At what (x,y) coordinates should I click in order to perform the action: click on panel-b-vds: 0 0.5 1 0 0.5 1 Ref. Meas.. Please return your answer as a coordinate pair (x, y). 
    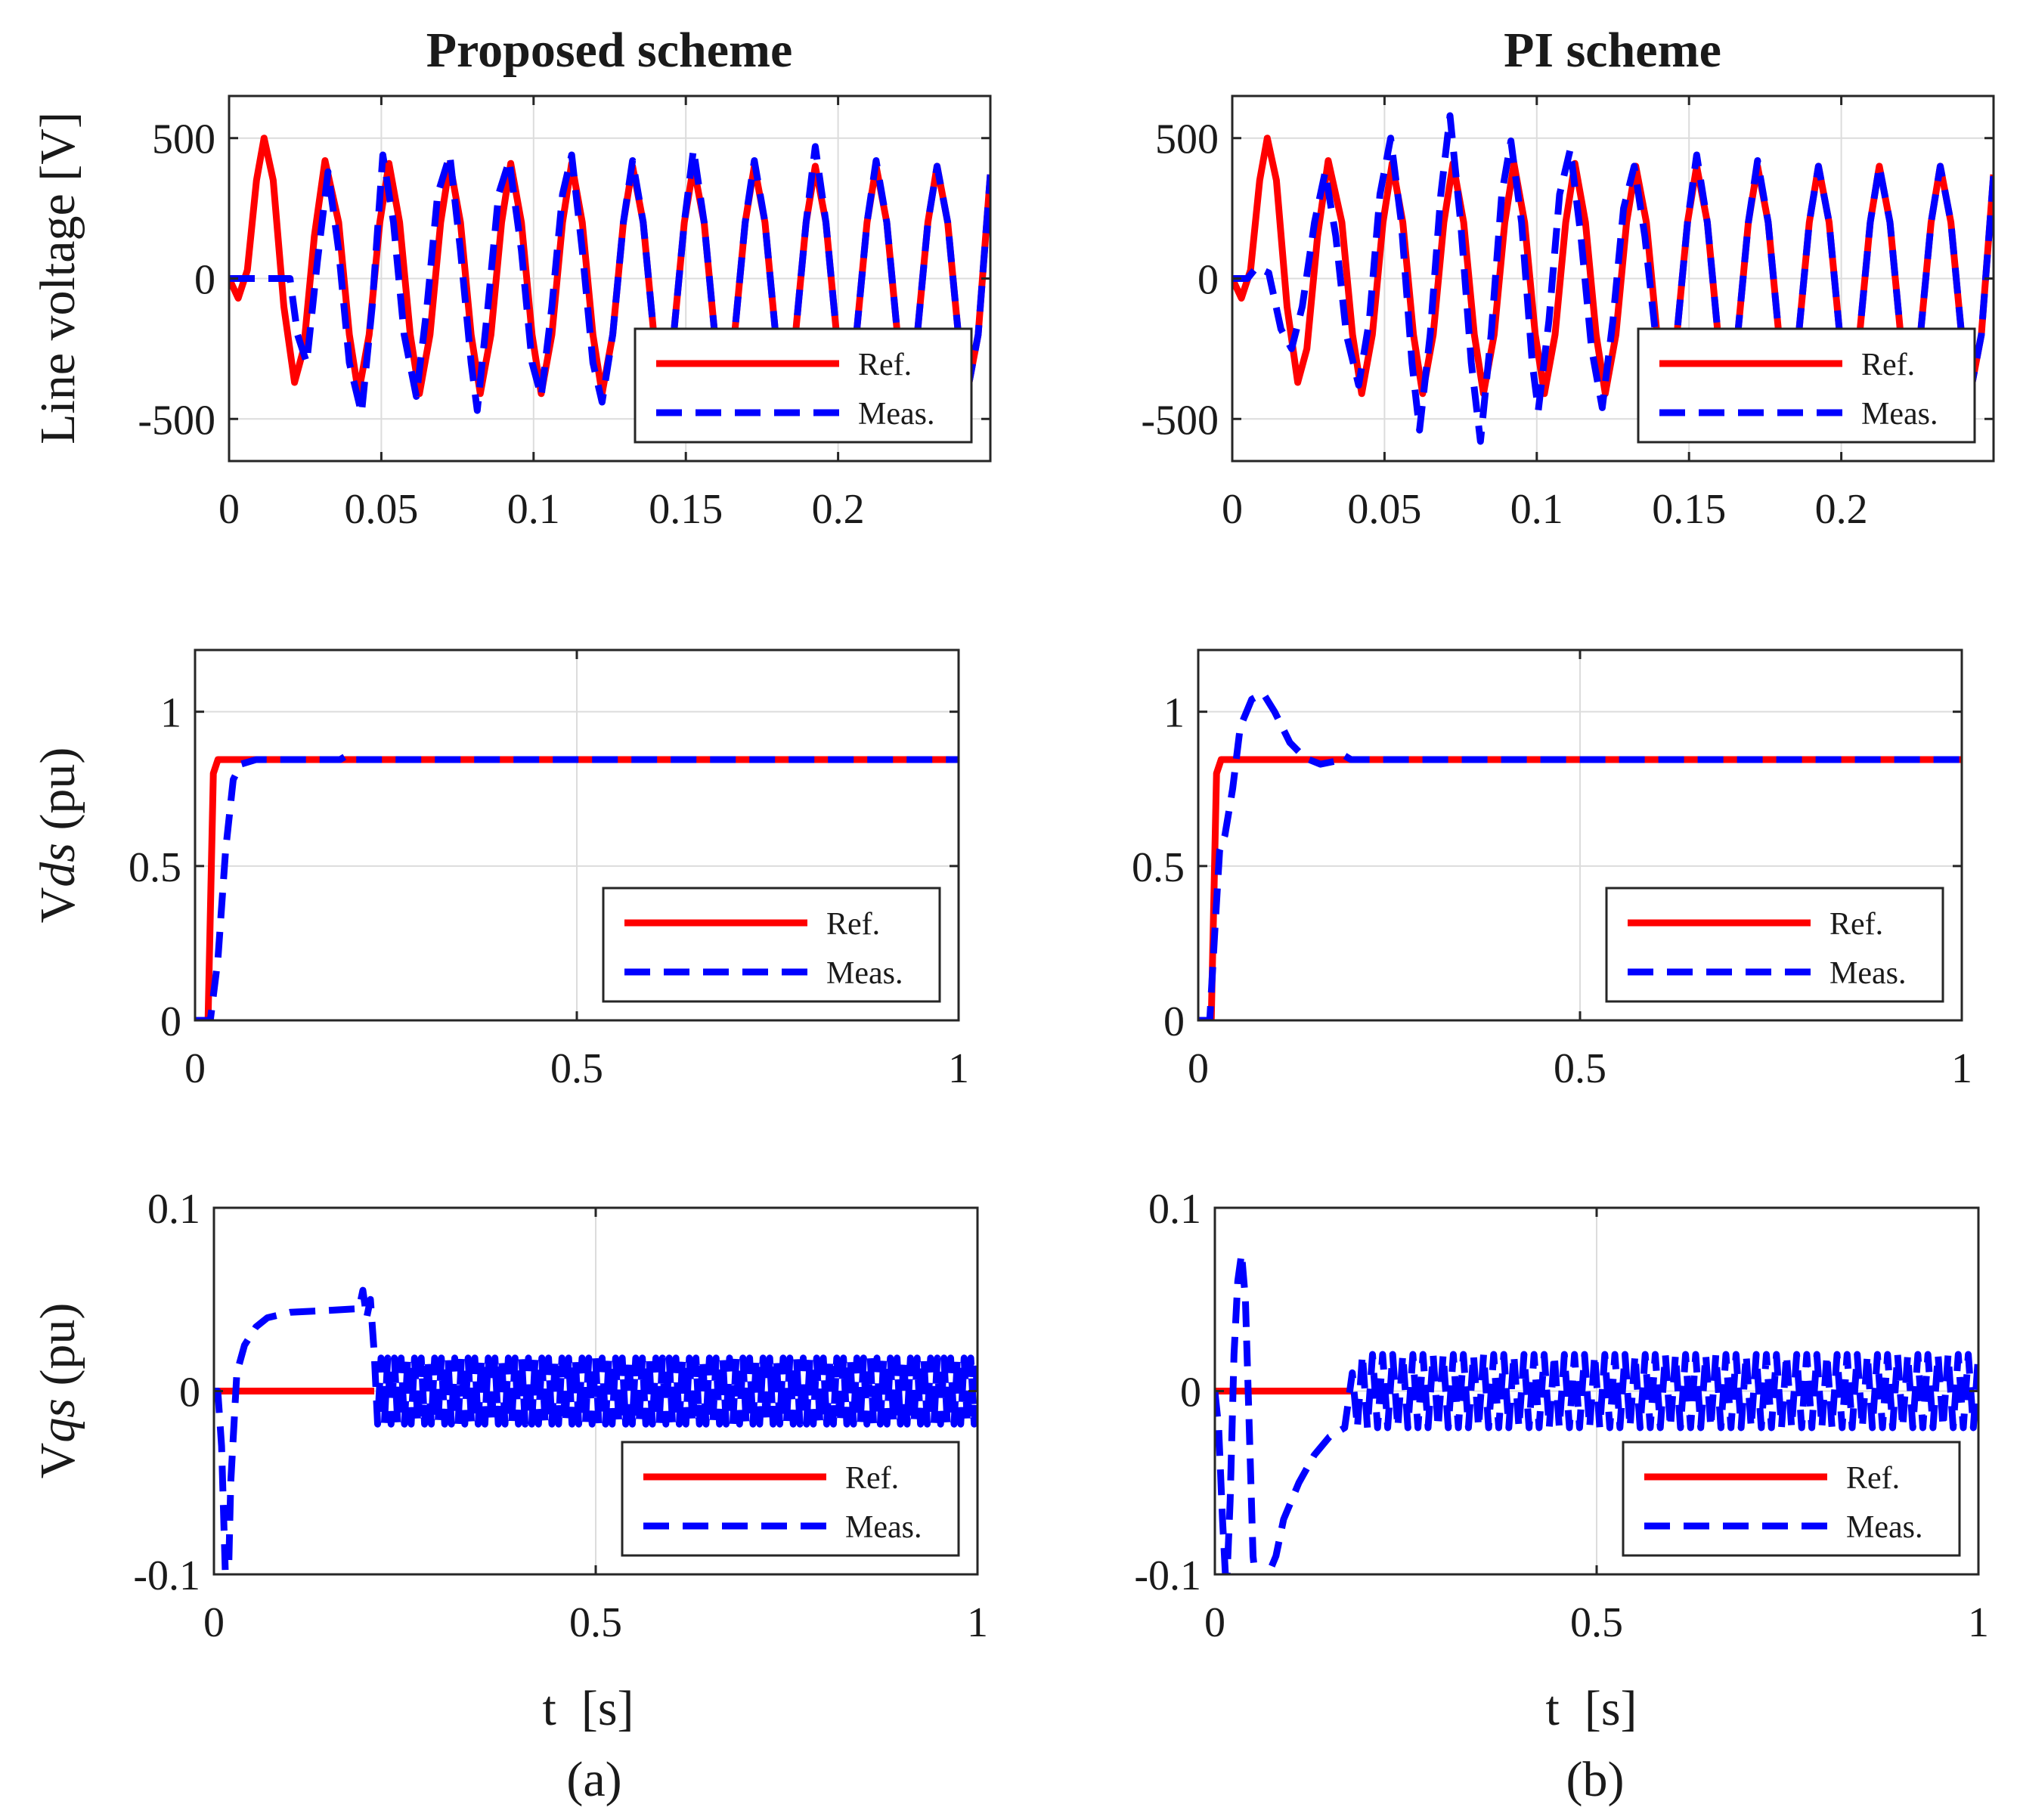
    Looking at the image, I should click on (1552, 870).